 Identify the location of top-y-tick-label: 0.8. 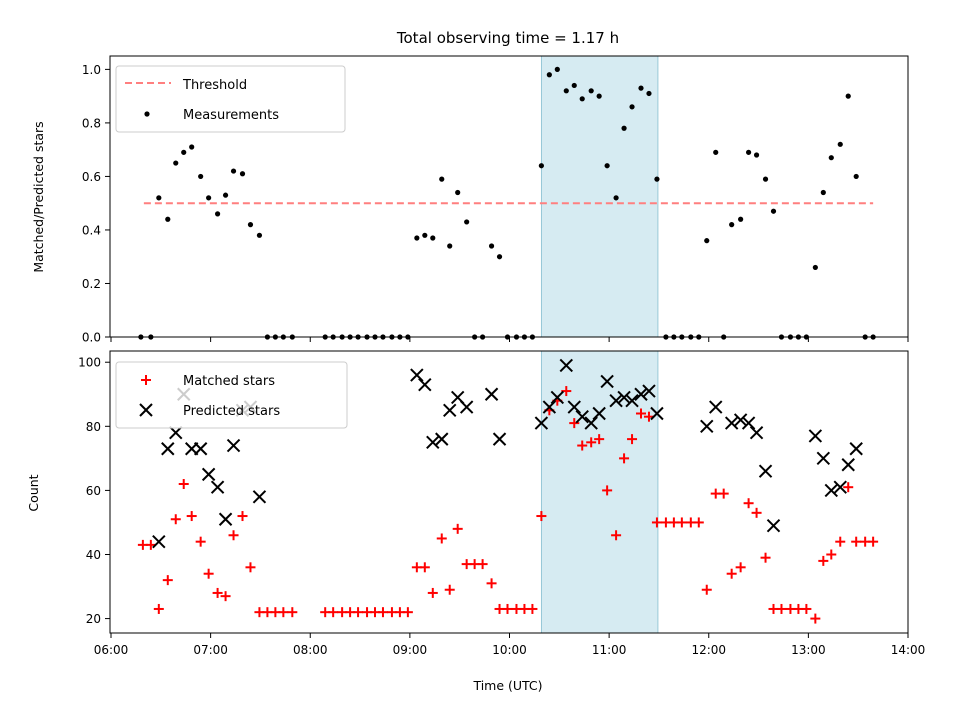
(91, 123).